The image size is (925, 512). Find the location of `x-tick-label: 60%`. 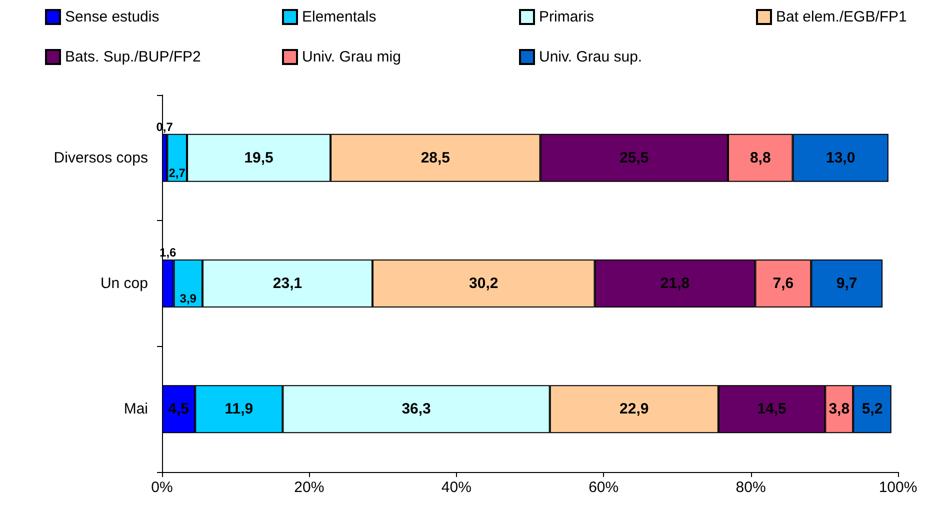

x-tick-label: 60% is located at coordinates (603, 487).